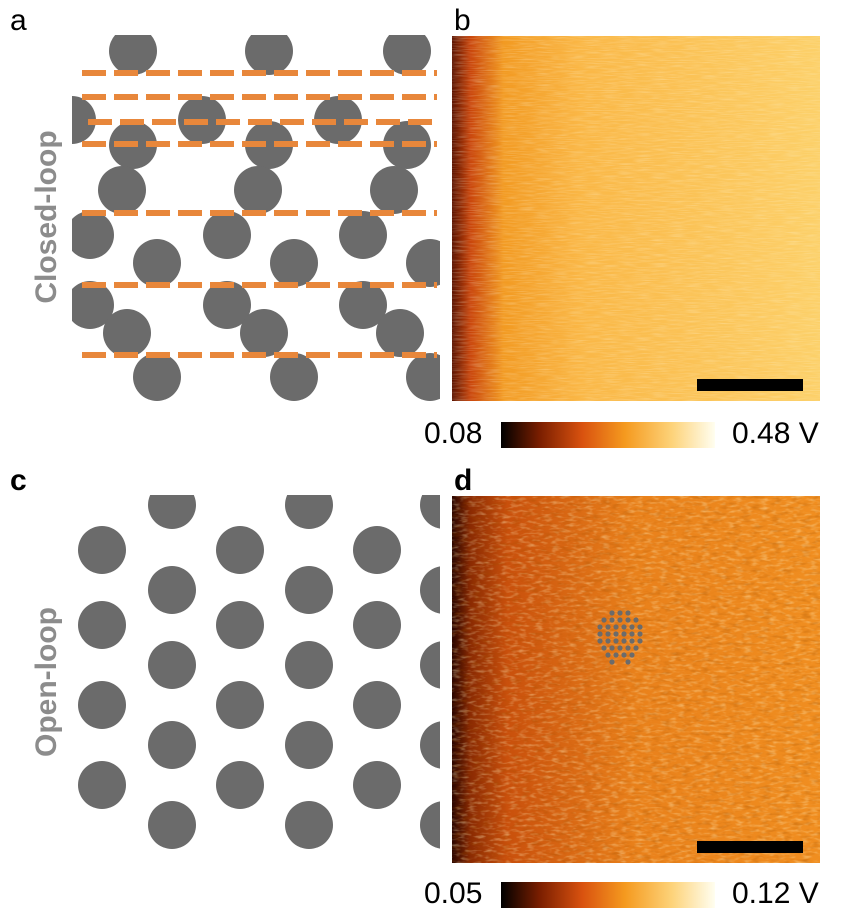 The width and height of the screenshot is (865, 922). Describe the element at coordinates (46, 682) in the screenshot. I see `open-loop-label: Open-loop` at that location.